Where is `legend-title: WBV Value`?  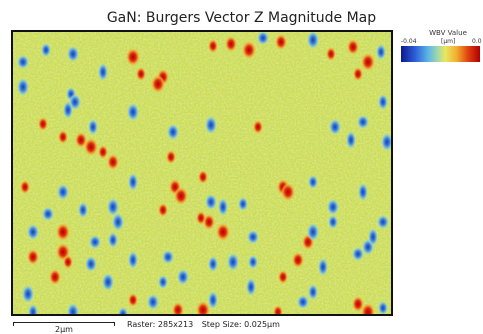 legend-title: WBV Value is located at coordinates (448, 33).